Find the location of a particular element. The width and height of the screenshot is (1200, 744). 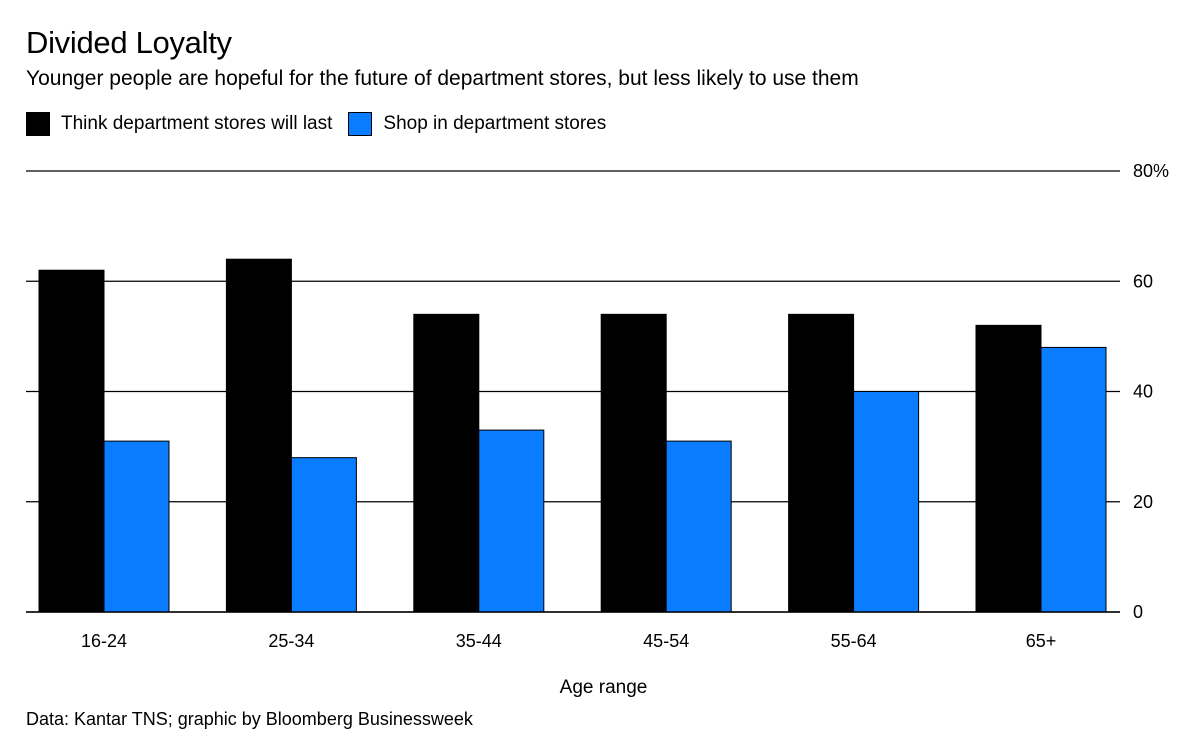

y-tick-label-20: 20 is located at coordinates (1143, 502).